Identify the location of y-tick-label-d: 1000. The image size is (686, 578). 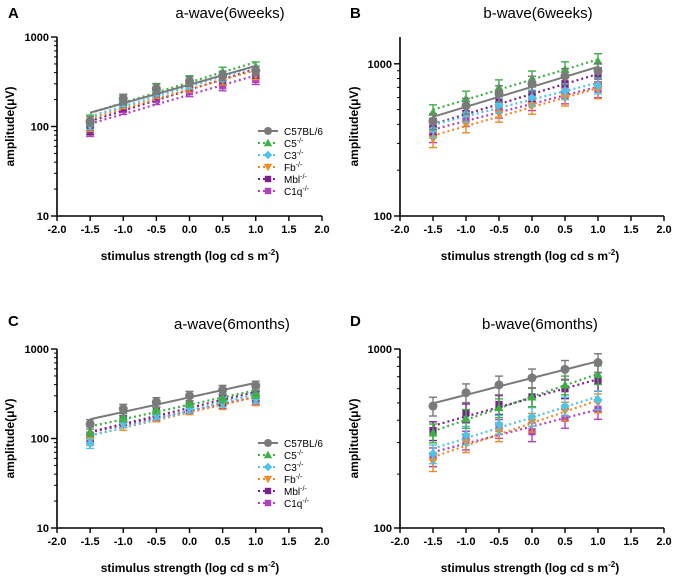
(380, 350).